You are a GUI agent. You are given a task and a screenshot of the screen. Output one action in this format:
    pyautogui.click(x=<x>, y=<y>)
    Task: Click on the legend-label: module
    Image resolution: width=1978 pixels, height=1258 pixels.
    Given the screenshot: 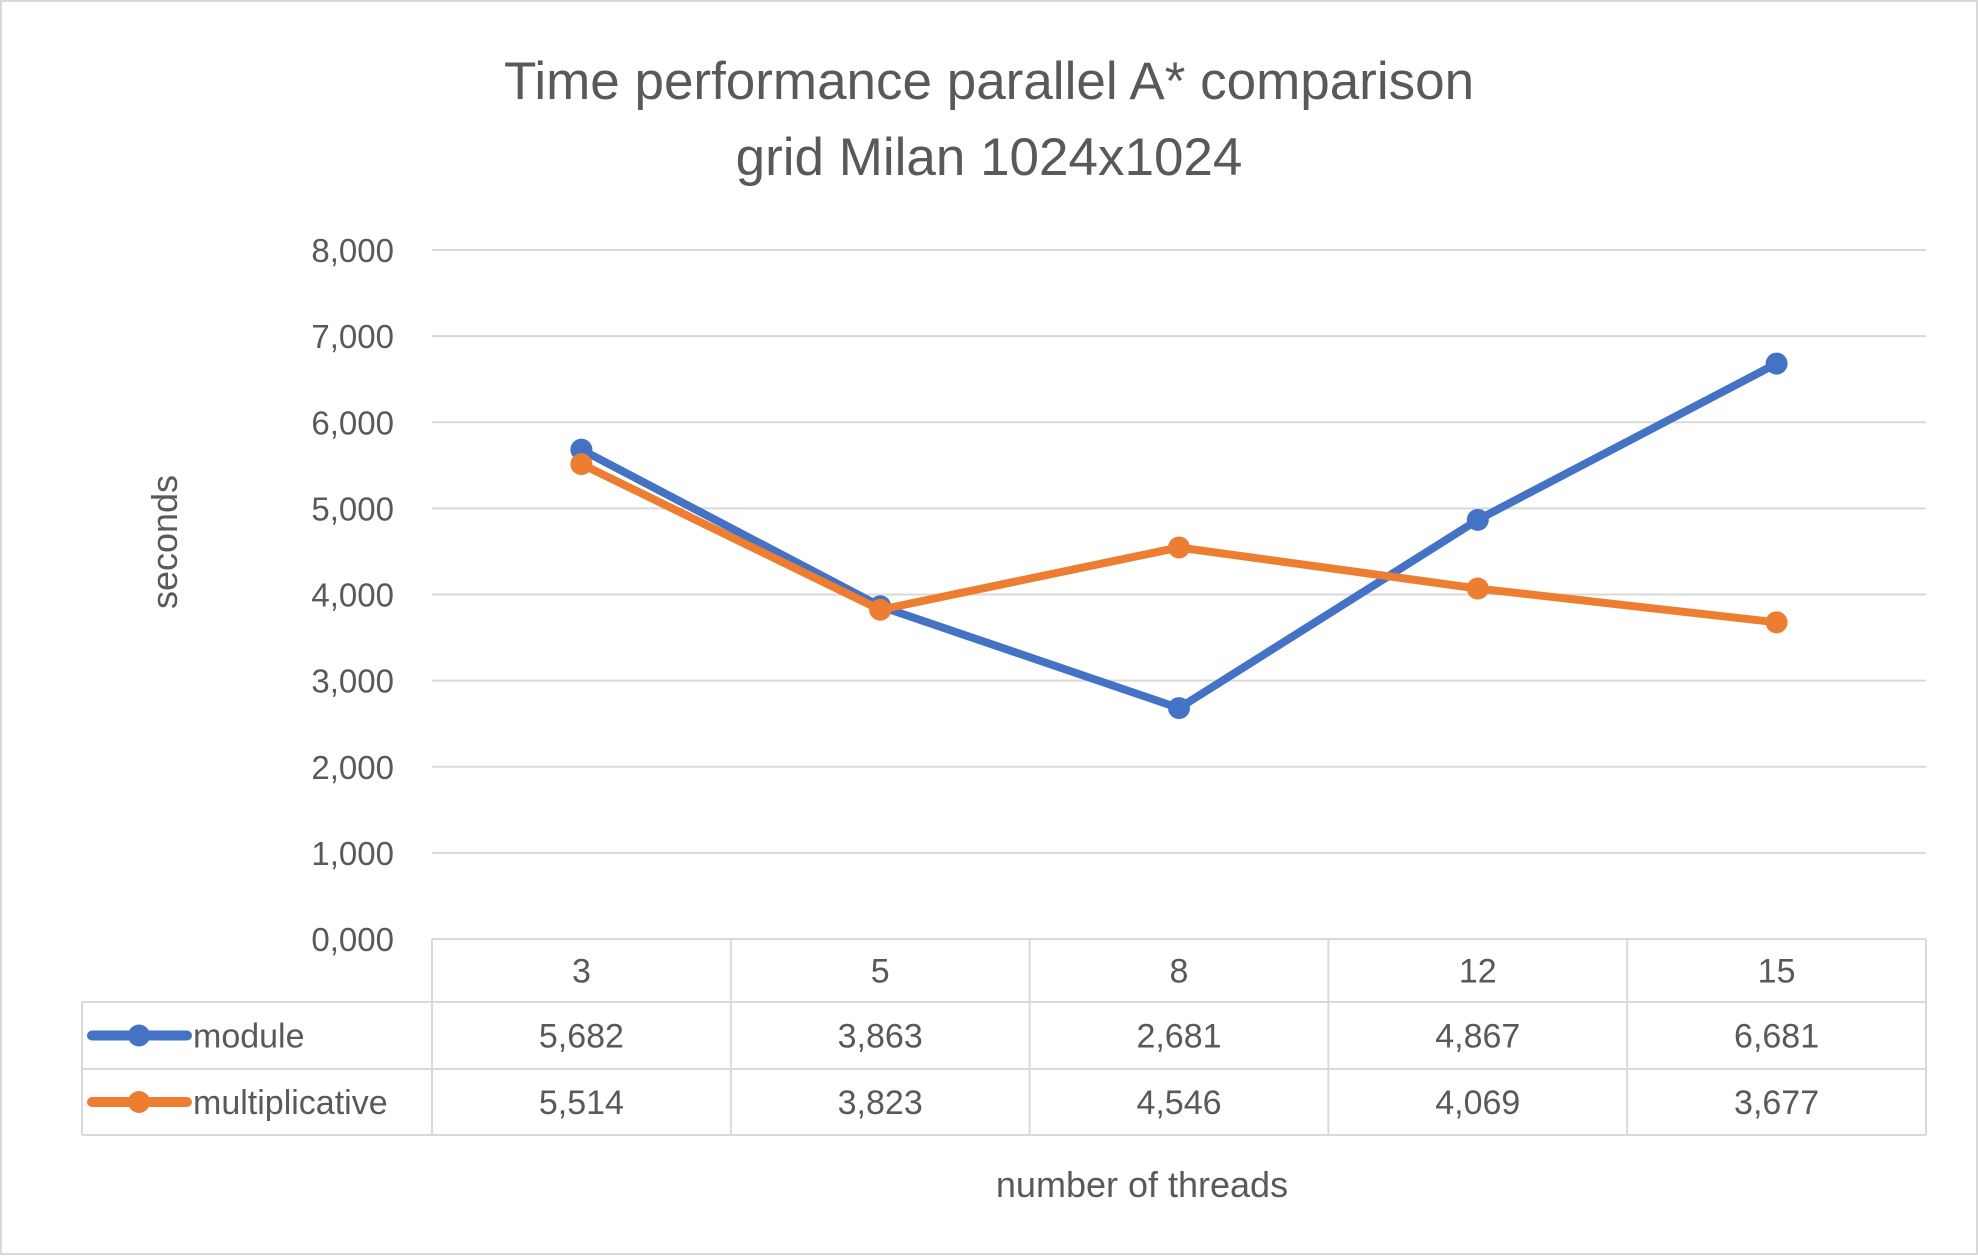 What is the action you would take?
    pyautogui.click(x=249, y=1037)
    